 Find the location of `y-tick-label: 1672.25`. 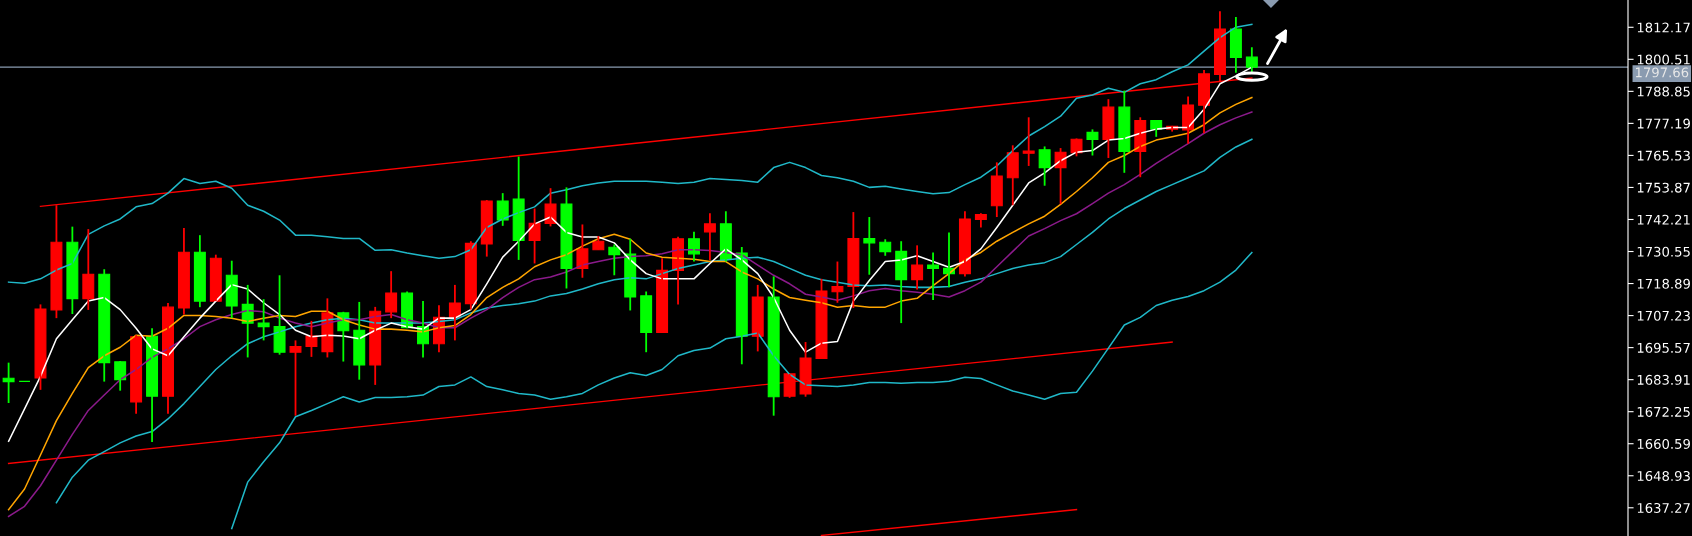

y-tick-label: 1672.25 is located at coordinates (1663, 411).